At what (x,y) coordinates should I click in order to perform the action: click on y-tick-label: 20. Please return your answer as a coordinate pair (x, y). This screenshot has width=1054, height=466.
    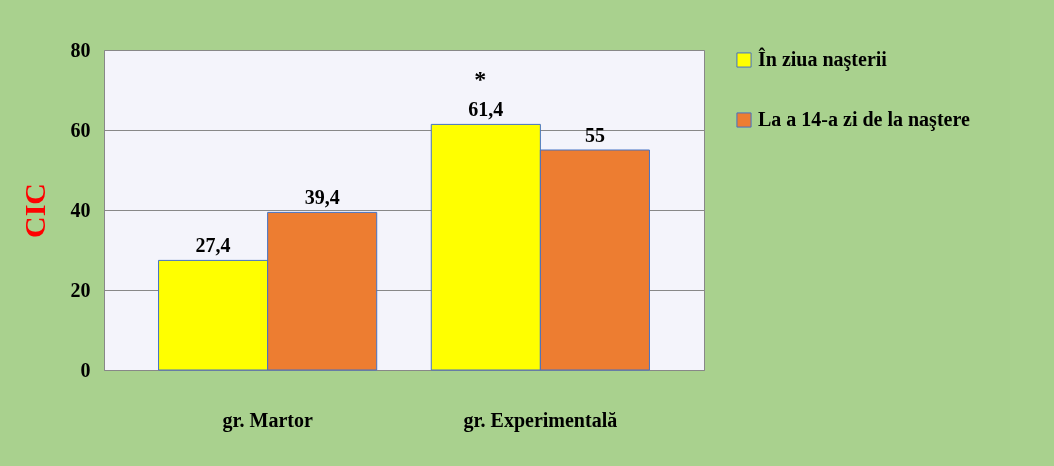
    Looking at the image, I should click on (80, 289).